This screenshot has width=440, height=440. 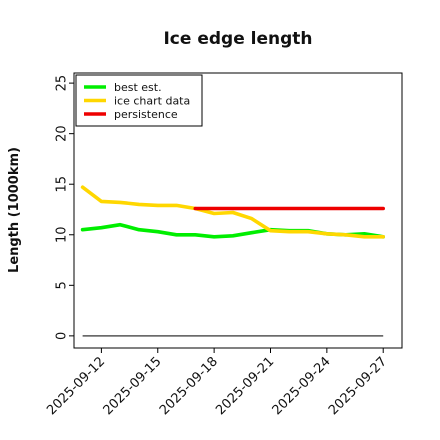 What do you see at coordinates (358, 386) in the screenshot?
I see `x-tick-label: 2025-09-27` at bounding box center [358, 386].